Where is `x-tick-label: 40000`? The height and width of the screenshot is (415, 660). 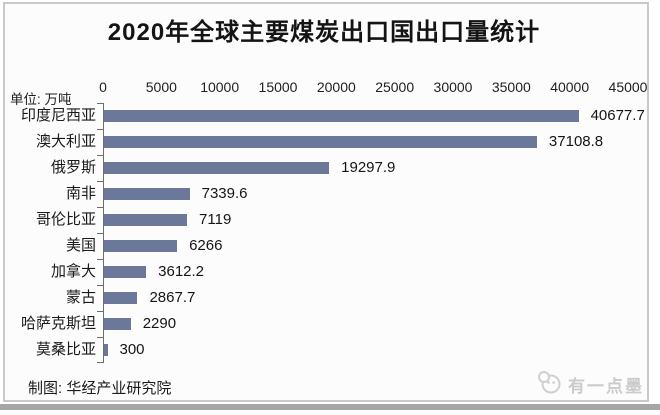
x-tick-label: 40000 is located at coordinates (570, 87).